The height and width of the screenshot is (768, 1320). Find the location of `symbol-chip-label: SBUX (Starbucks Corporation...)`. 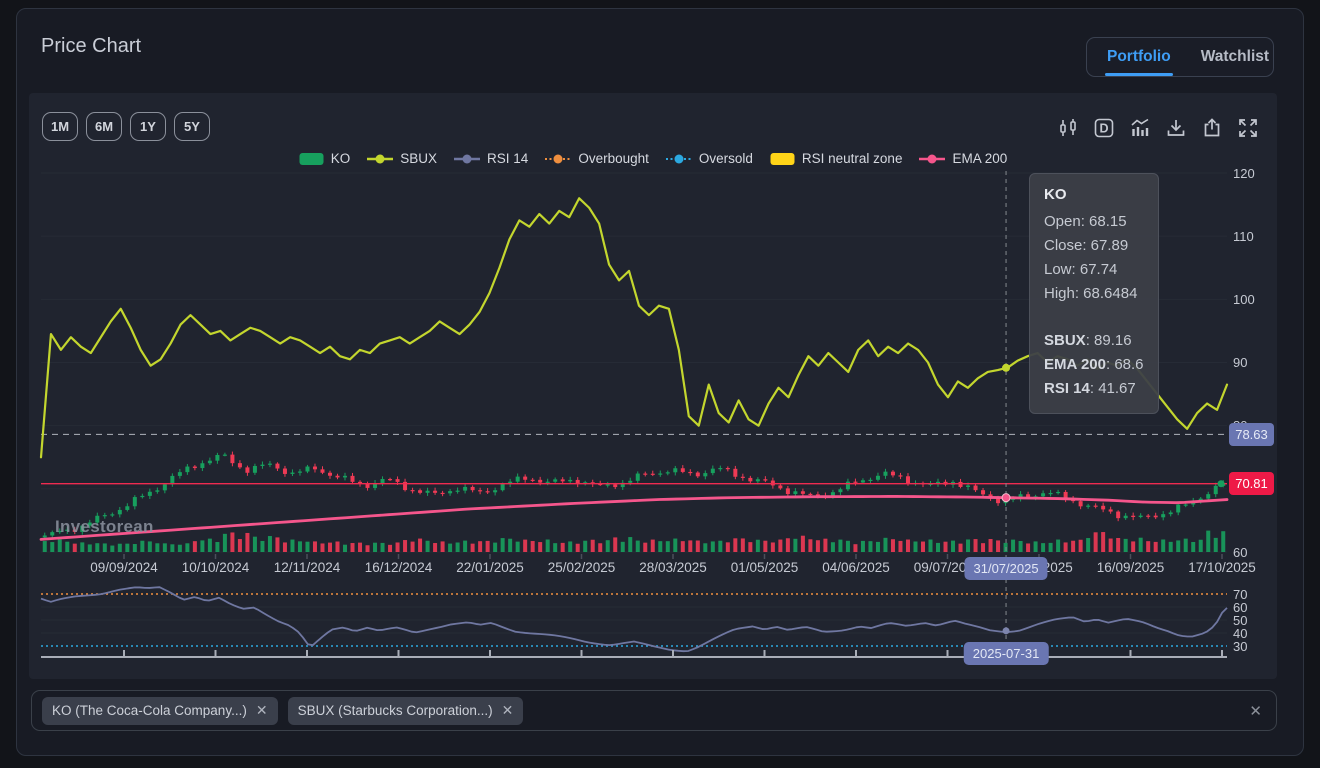

symbol-chip-label: SBUX (Starbucks Corporation...) is located at coordinates (395, 710).